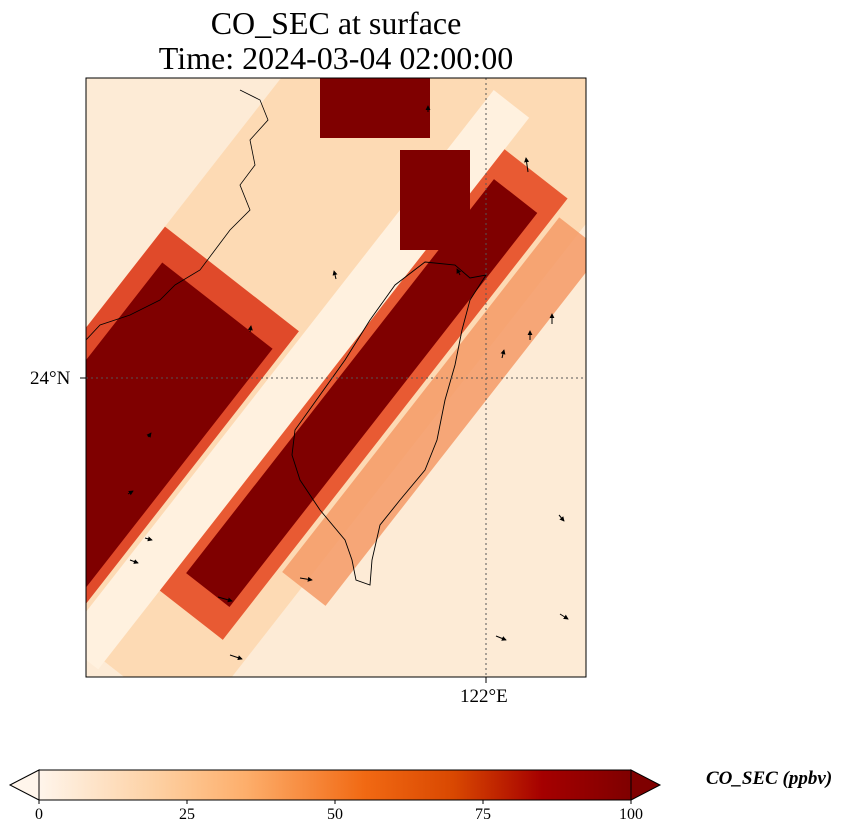  What do you see at coordinates (177, 215) in the screenshot?
I see `china-coastline` at bounding box center [177, 215].